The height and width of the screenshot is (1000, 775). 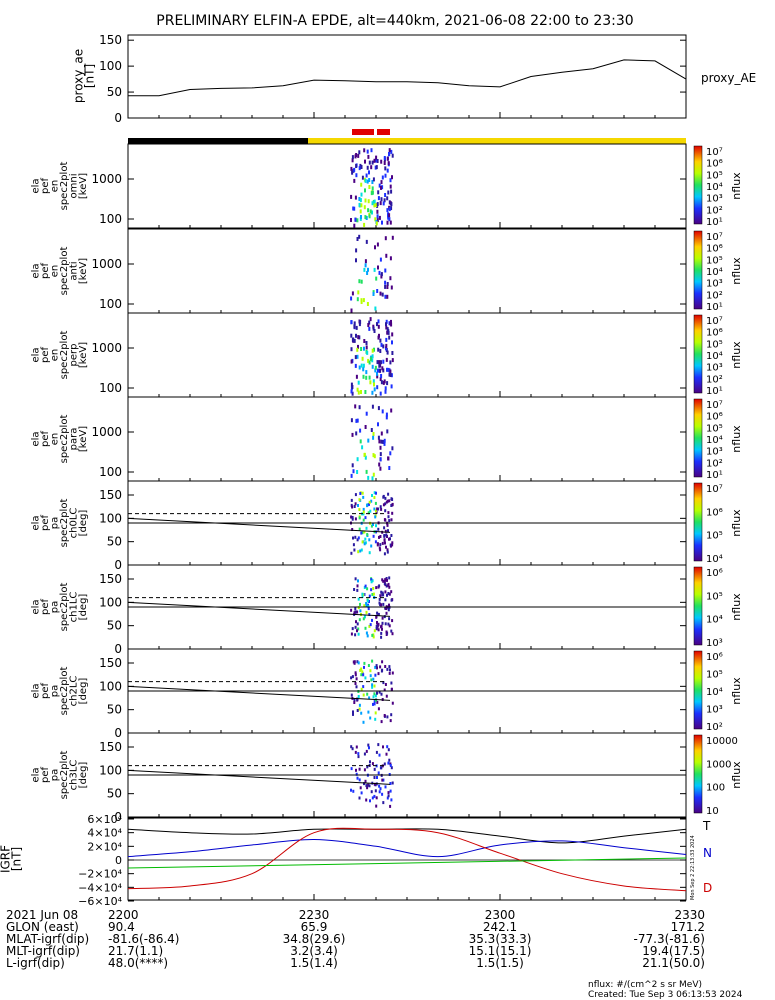 What do you see at coordinates (665, 995) in the screenshot?
I see `footer-note-created: Created: Tue Sep 3 06:13:53 2024` at bounding box center [665, 995].